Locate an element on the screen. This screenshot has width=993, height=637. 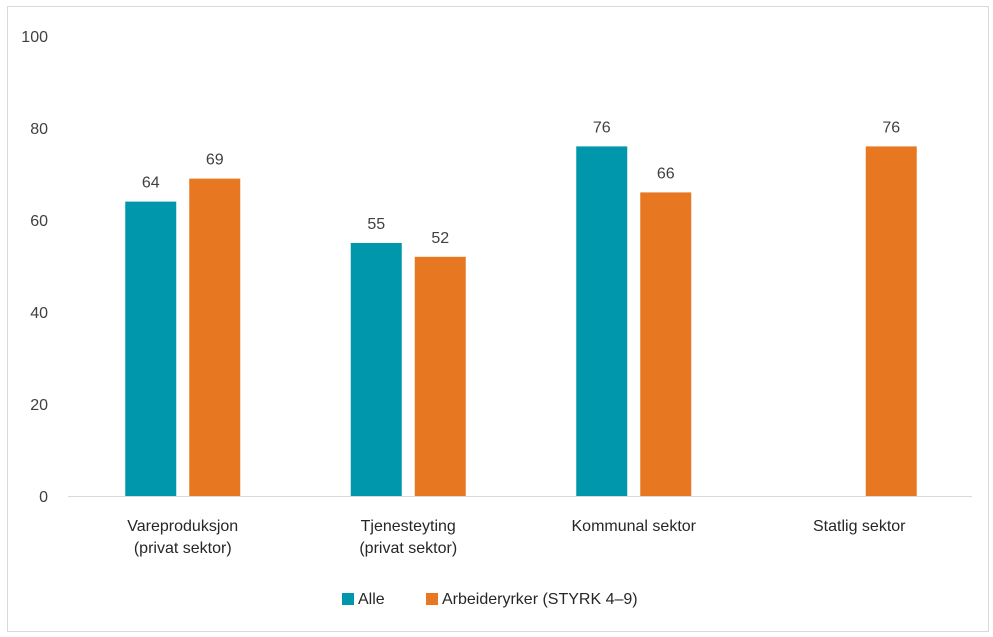
y-tick-label: 20 is located at coordinates (39, 405).